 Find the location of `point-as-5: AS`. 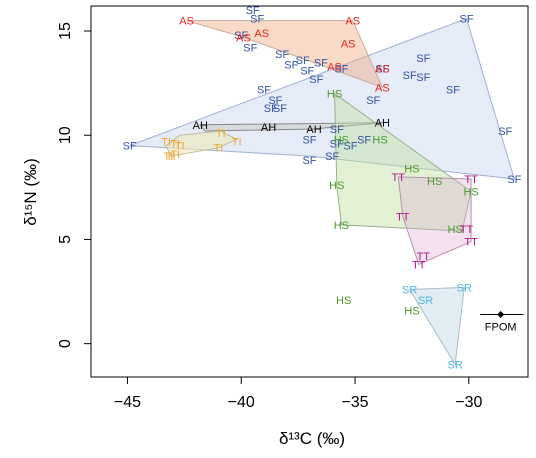

point-as-5: AS is located at coordinates (243, 38).